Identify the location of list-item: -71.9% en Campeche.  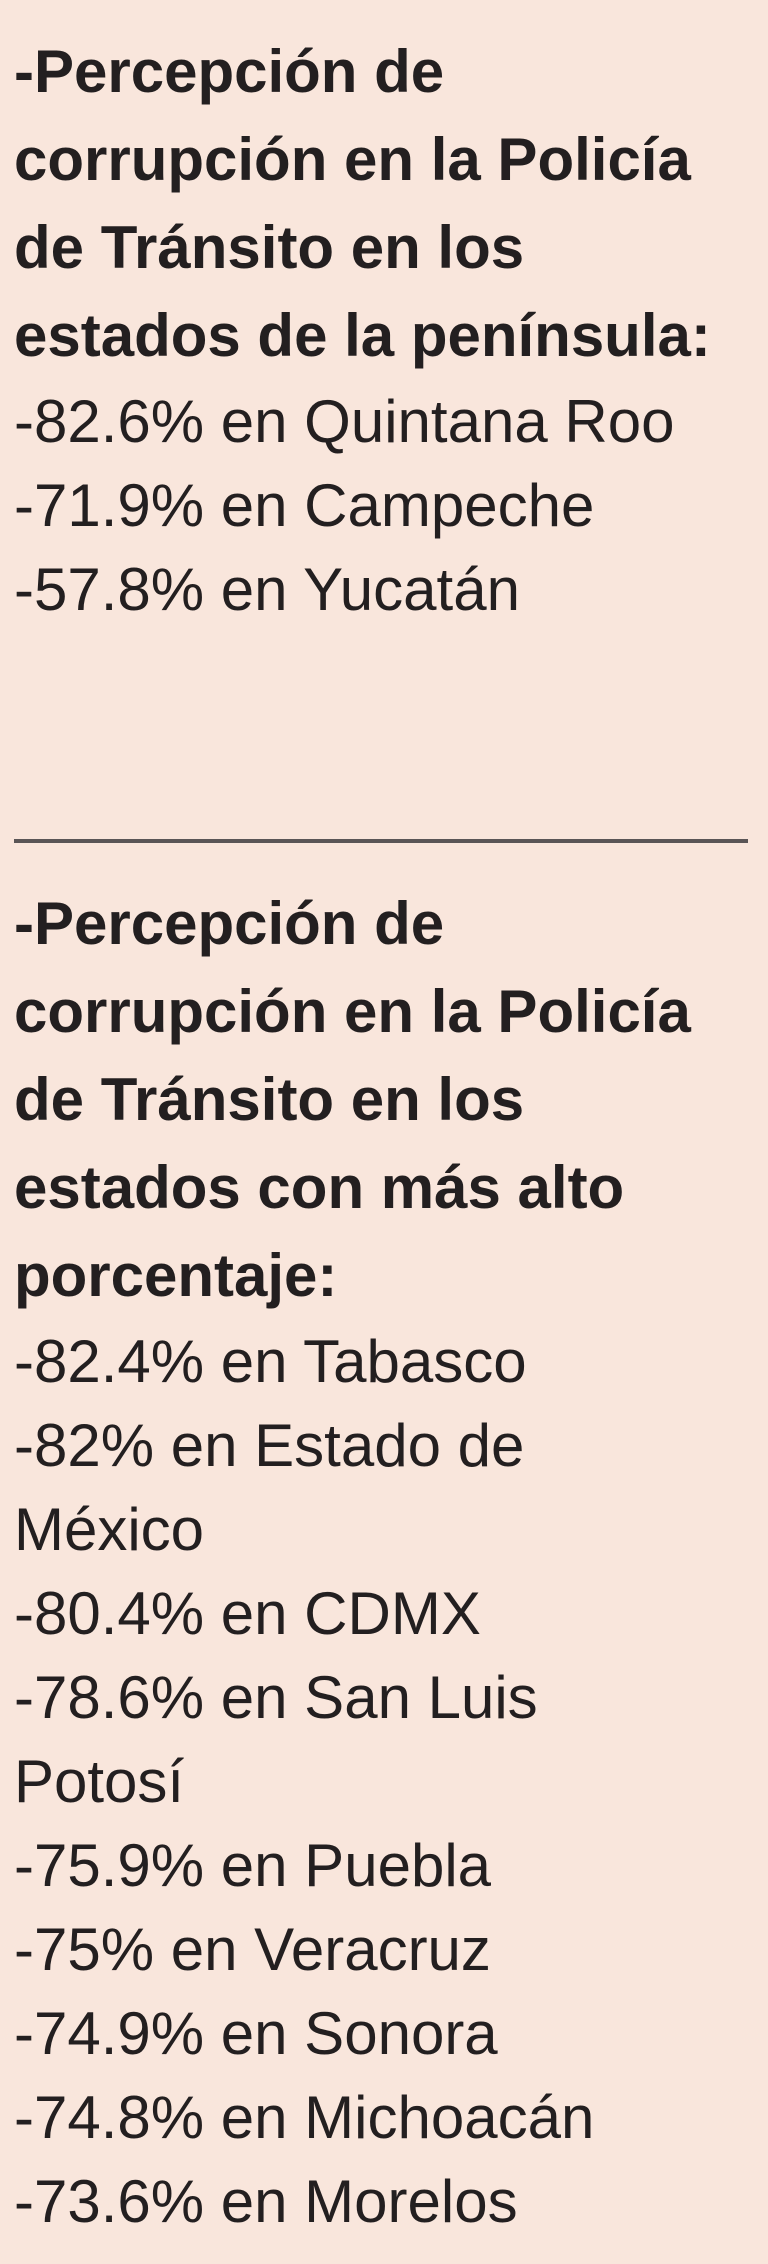
(304, 505).